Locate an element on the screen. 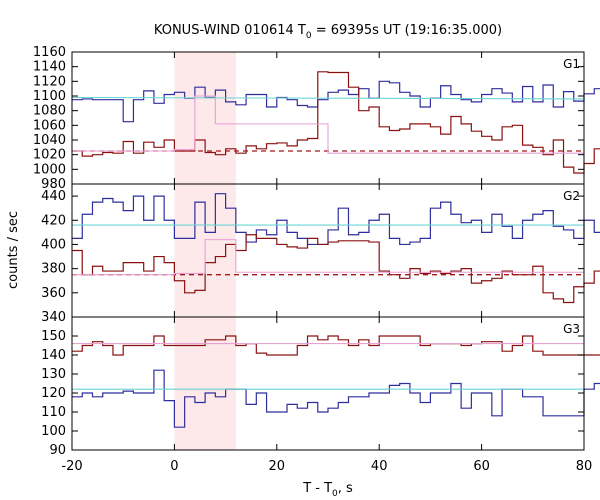 This screenshot has height=500, width=600. y-tick-label: 1080 is located at coordinates (49, 111).